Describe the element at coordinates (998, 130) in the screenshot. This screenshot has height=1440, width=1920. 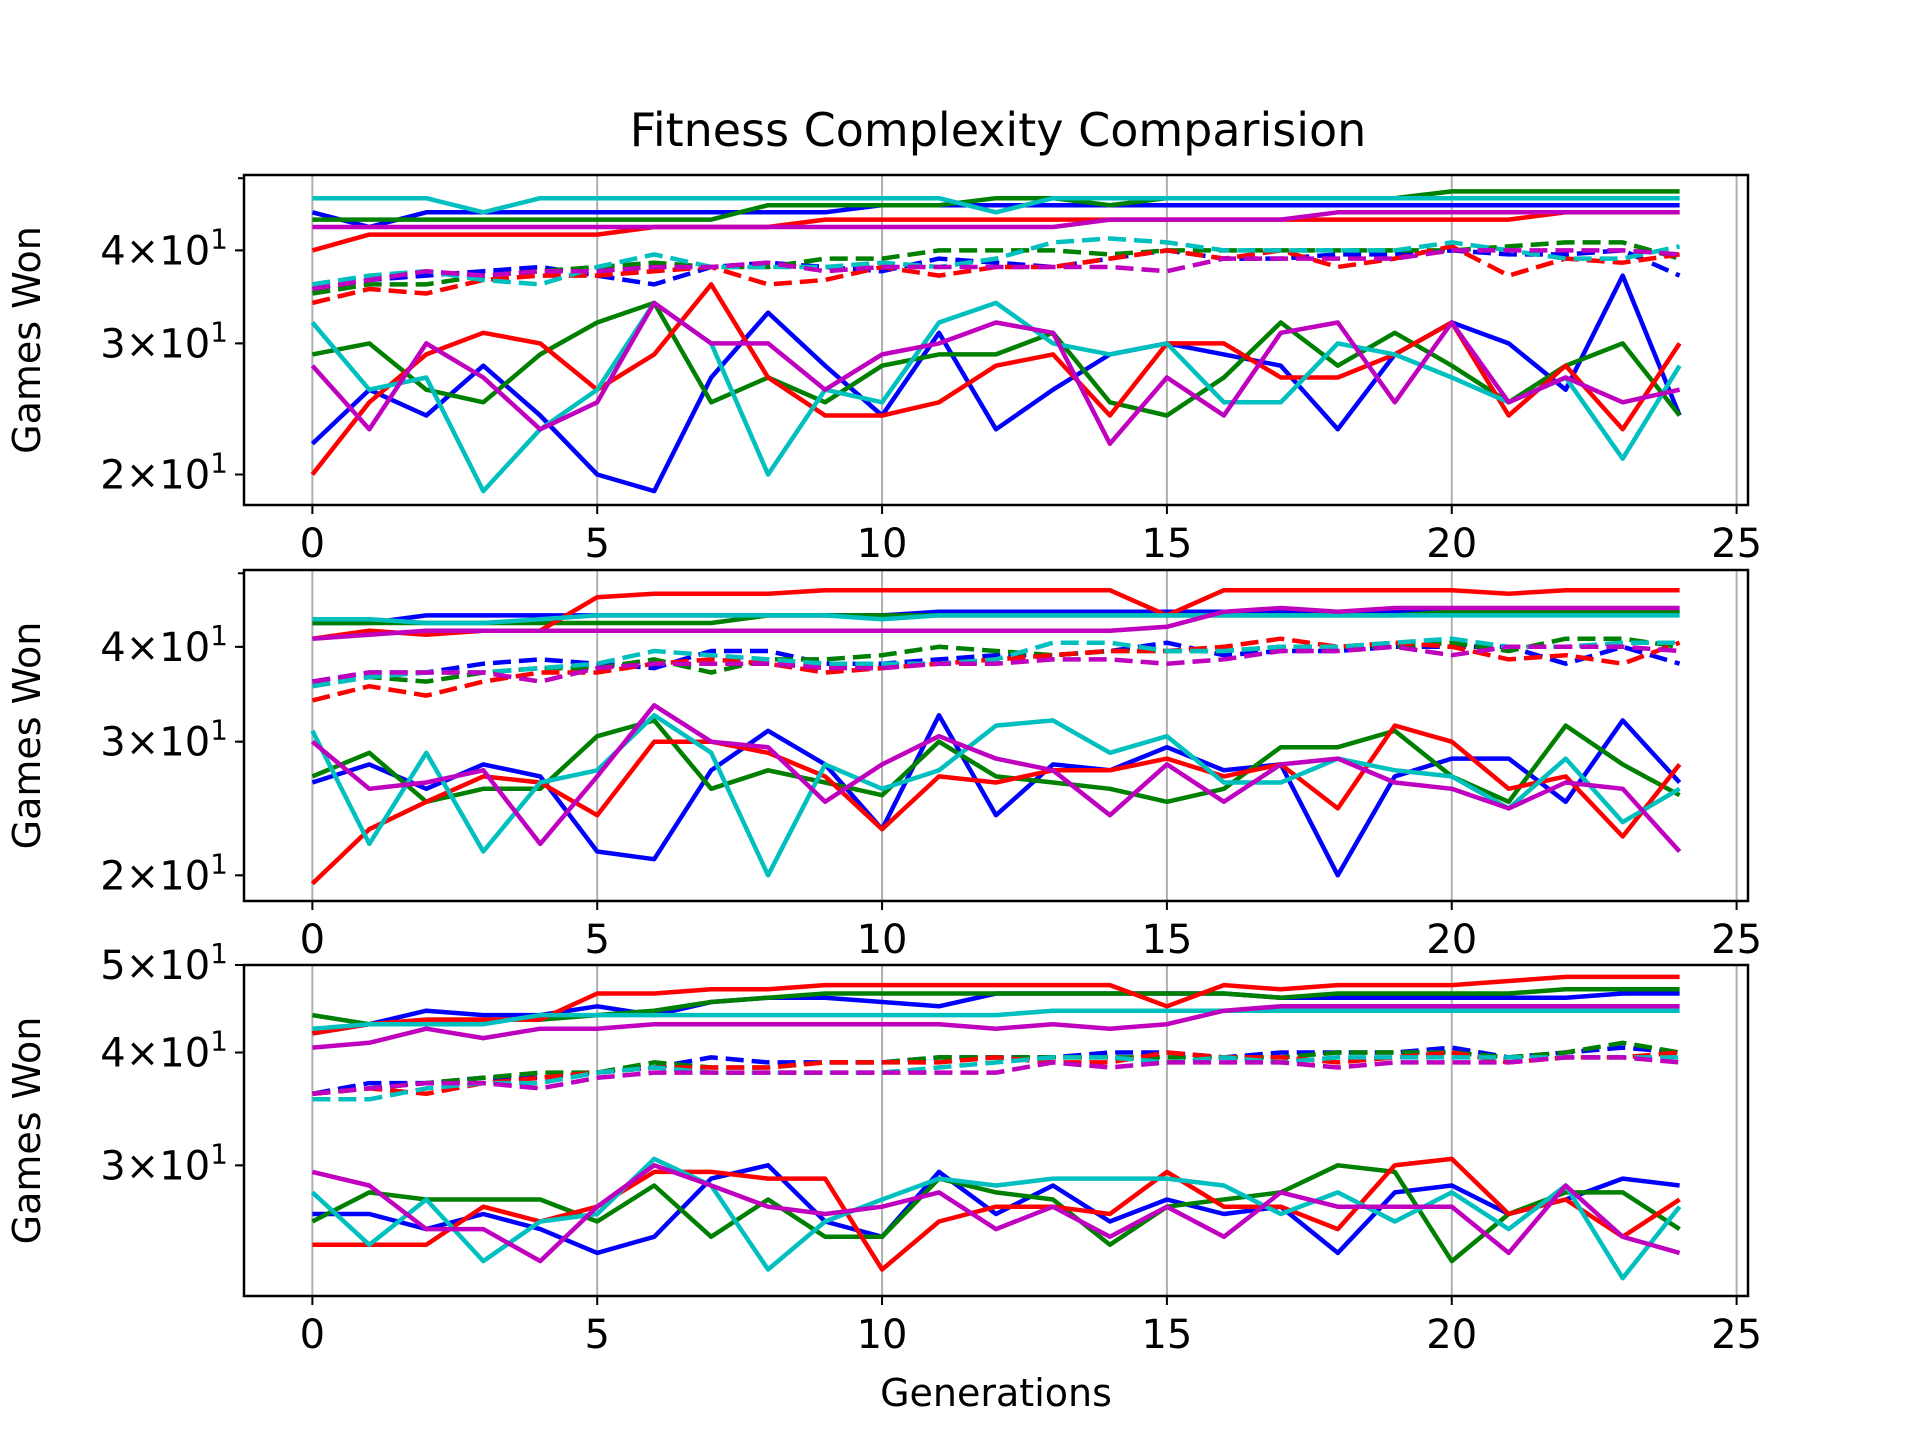
I see `chart-title: Fitness Complexity Comparision` at that location.